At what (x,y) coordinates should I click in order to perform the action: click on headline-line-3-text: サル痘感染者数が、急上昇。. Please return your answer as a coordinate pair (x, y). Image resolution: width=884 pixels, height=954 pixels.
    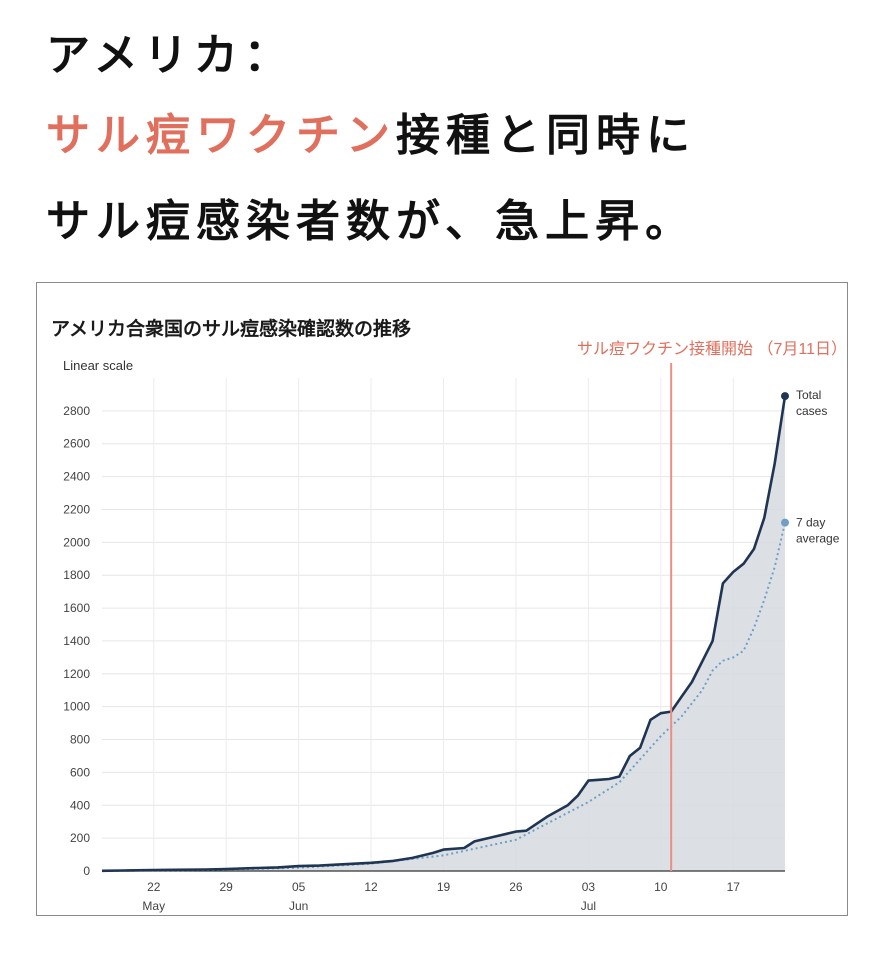
    Looking at the image, I should click on (371, 221).